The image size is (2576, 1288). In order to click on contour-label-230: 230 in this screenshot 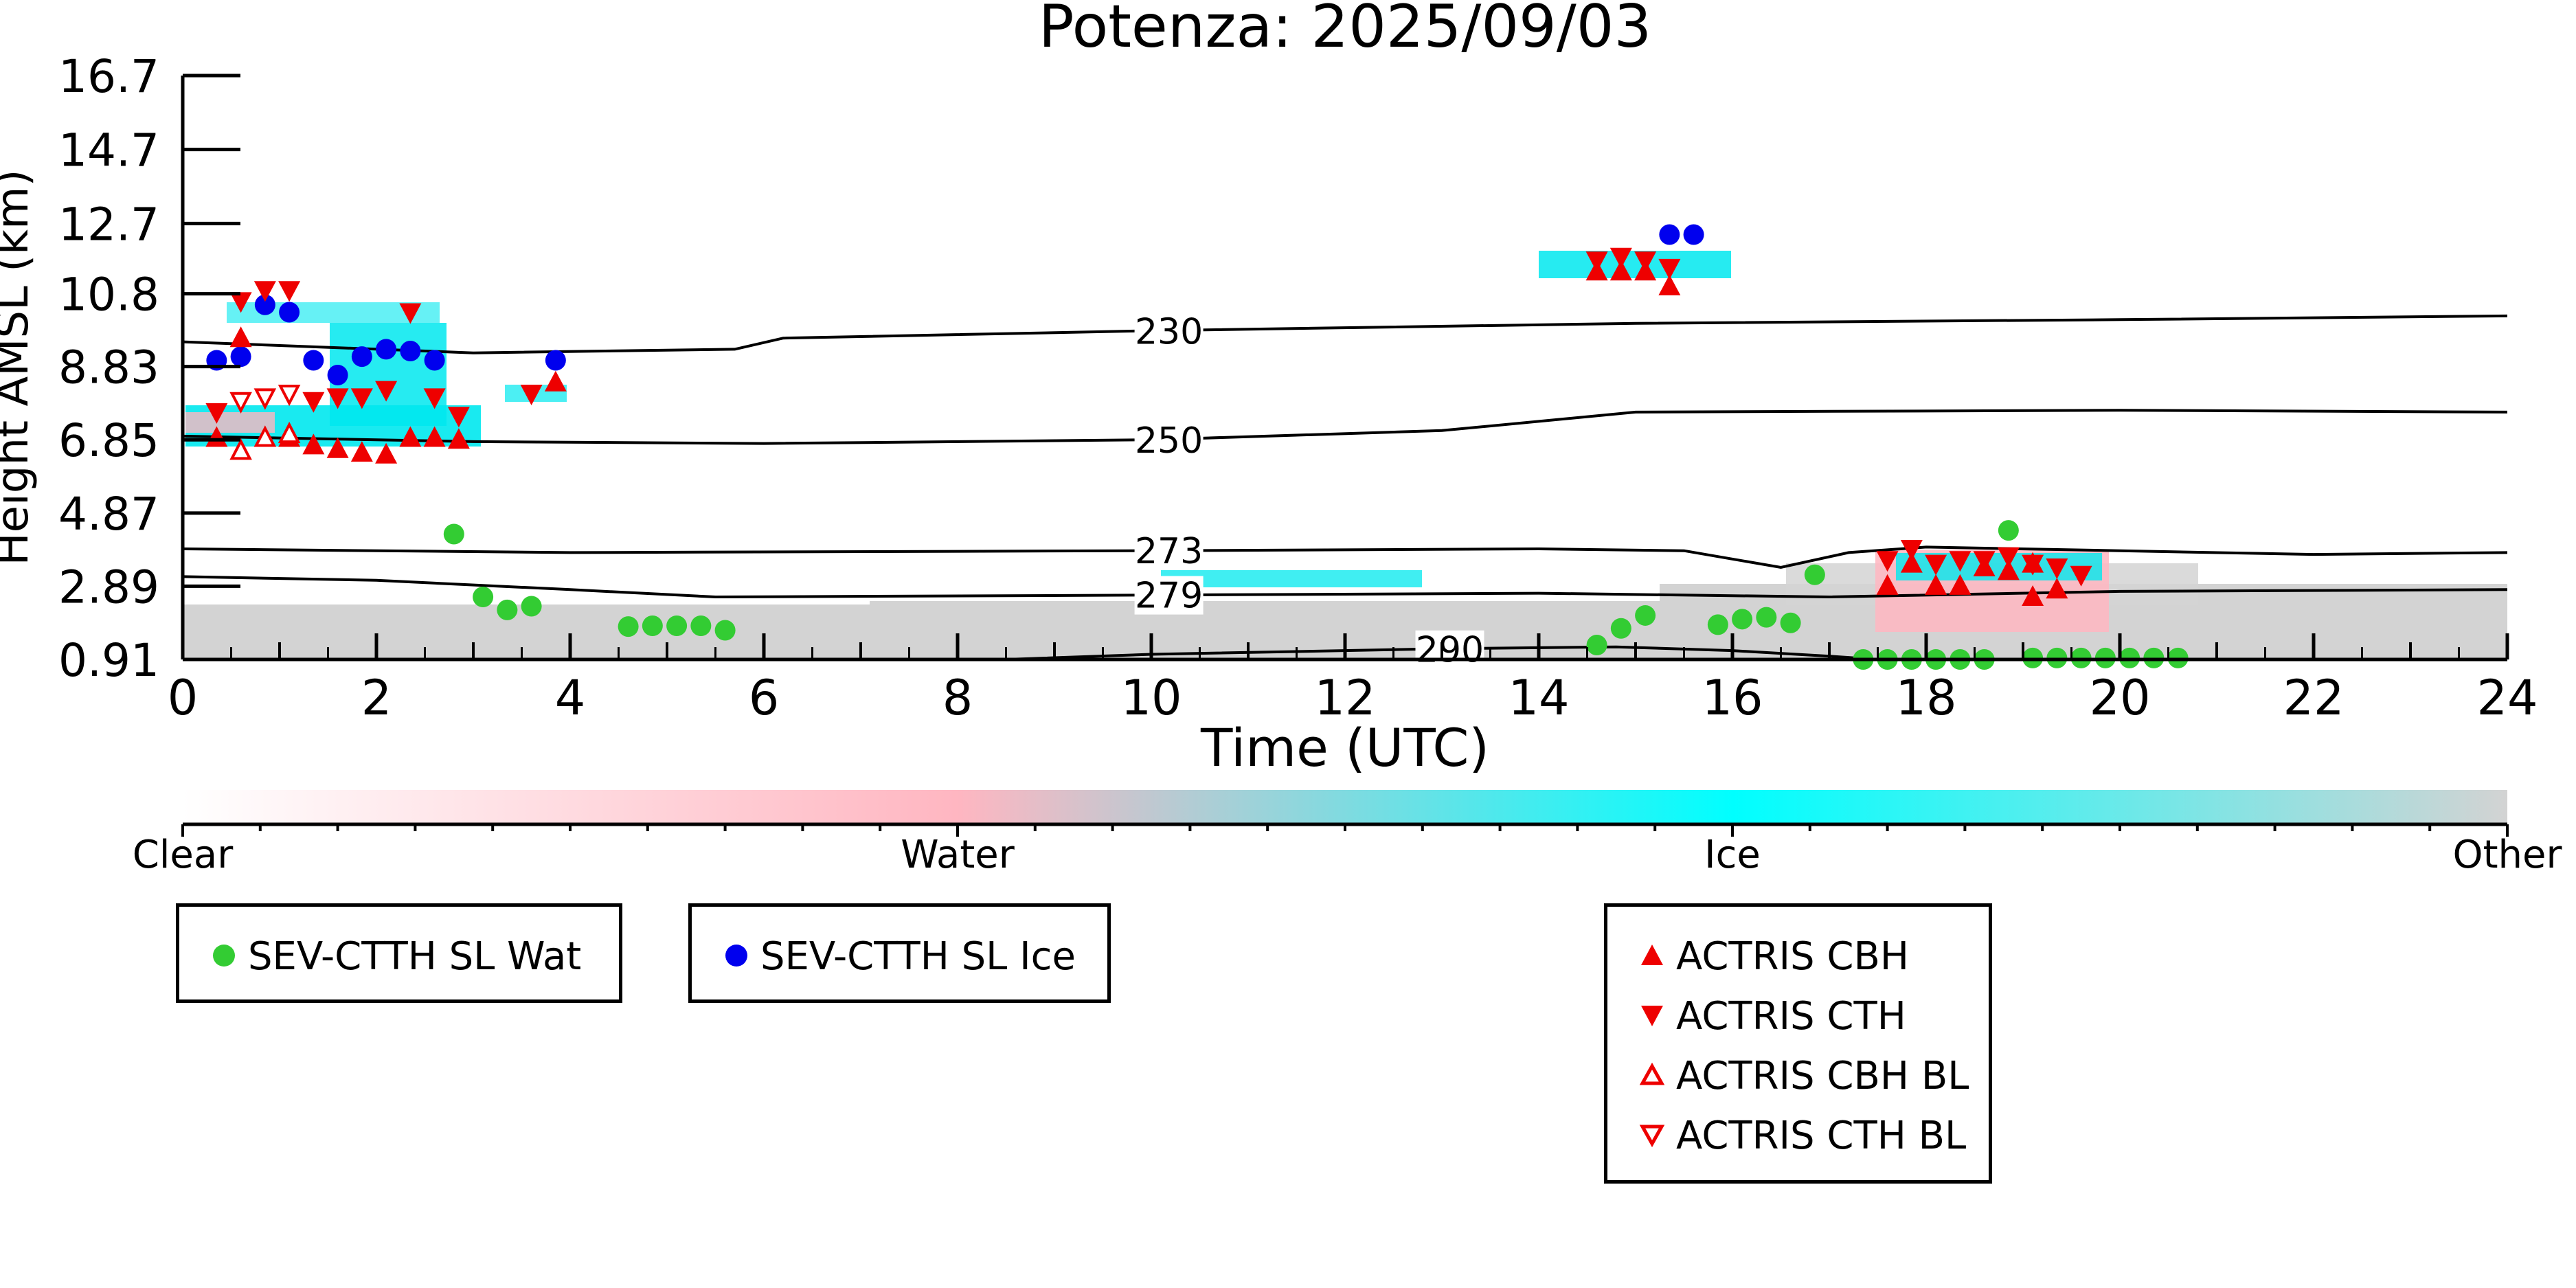, I will do `click(1169, 332)`.